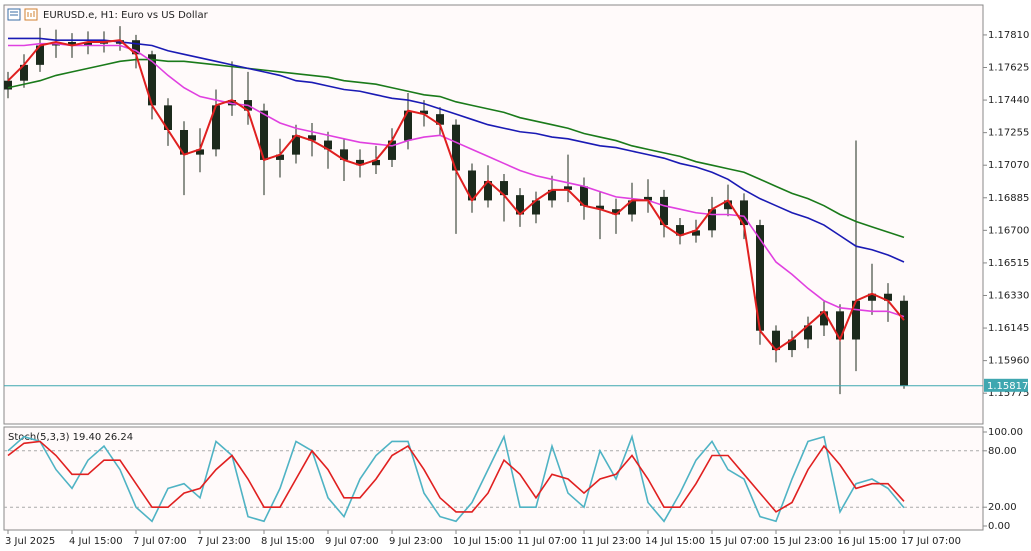 This screenshot has width=1031, height=551. I want to click on x-tick-label: 15 Jul 07:00, so click(739, 541).